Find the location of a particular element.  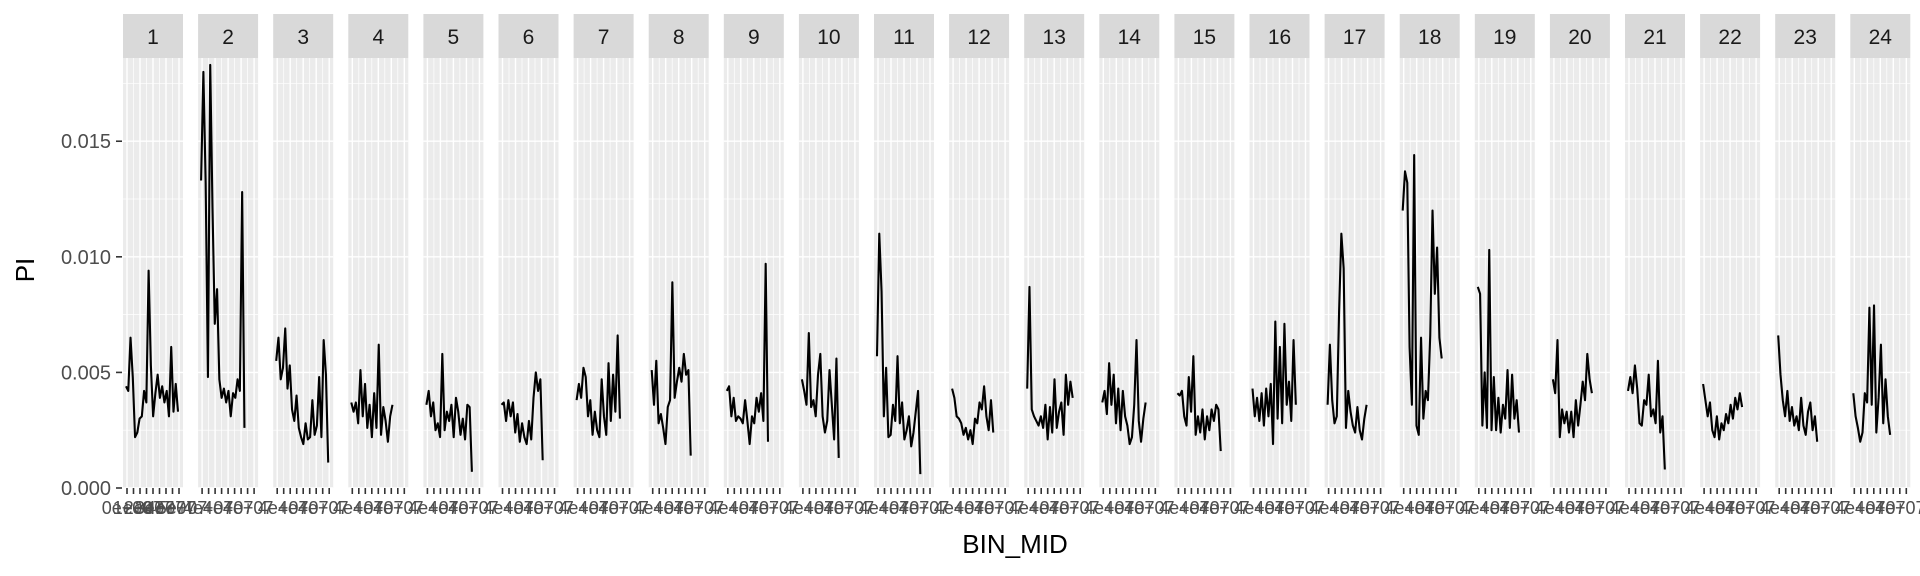

x-tick-label: 3e+07 is located at coordinates (160, 508).